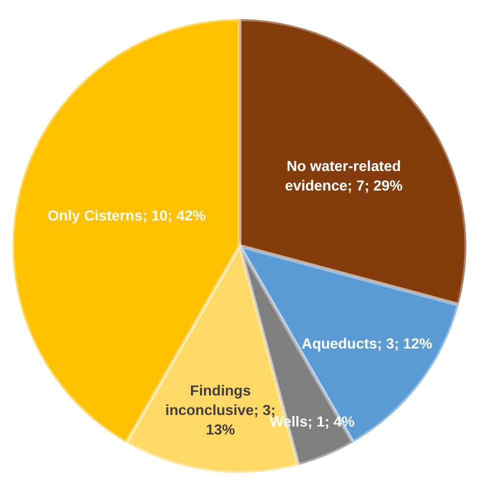  Describe the element at coordinates (127, 216) in the screenshot. I see `slice-label: Only Cisterns; 10; 42%` at that location.